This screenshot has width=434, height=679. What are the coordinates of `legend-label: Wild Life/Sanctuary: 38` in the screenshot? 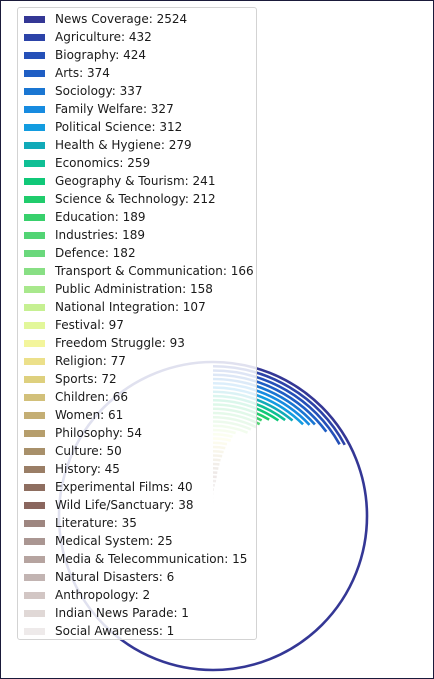 It's located at (124, 505).